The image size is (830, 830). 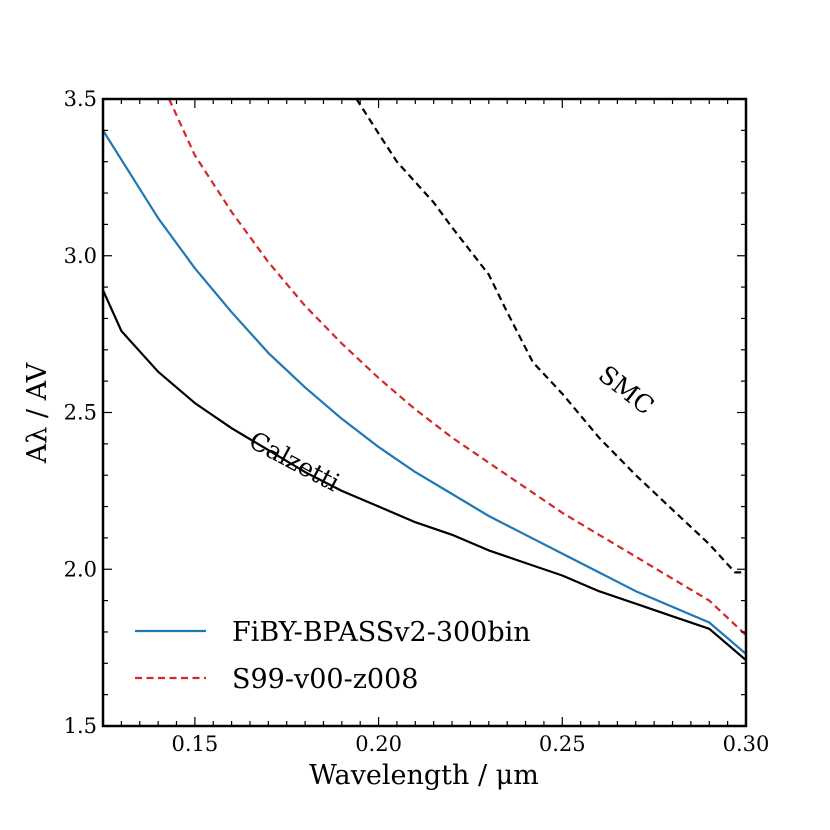 What do you see at coordinates (80, 256) in the screenshot?
I see `y-tick-label: 3.0` at bounding box center [80, 256].